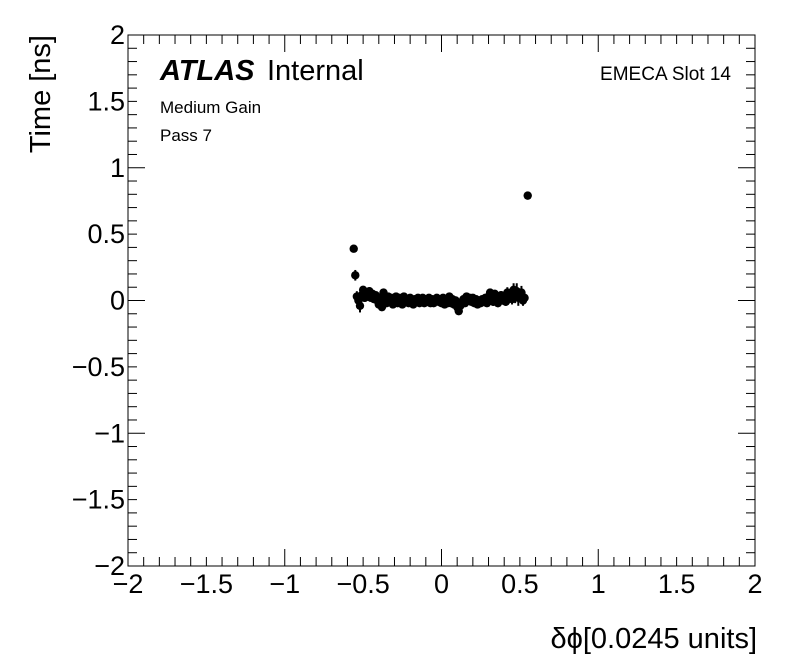  What do you see at coordinates (362, 584) in the screenshot?
I see `x-tick-label: −0.5` at bounding box center [362, 584].